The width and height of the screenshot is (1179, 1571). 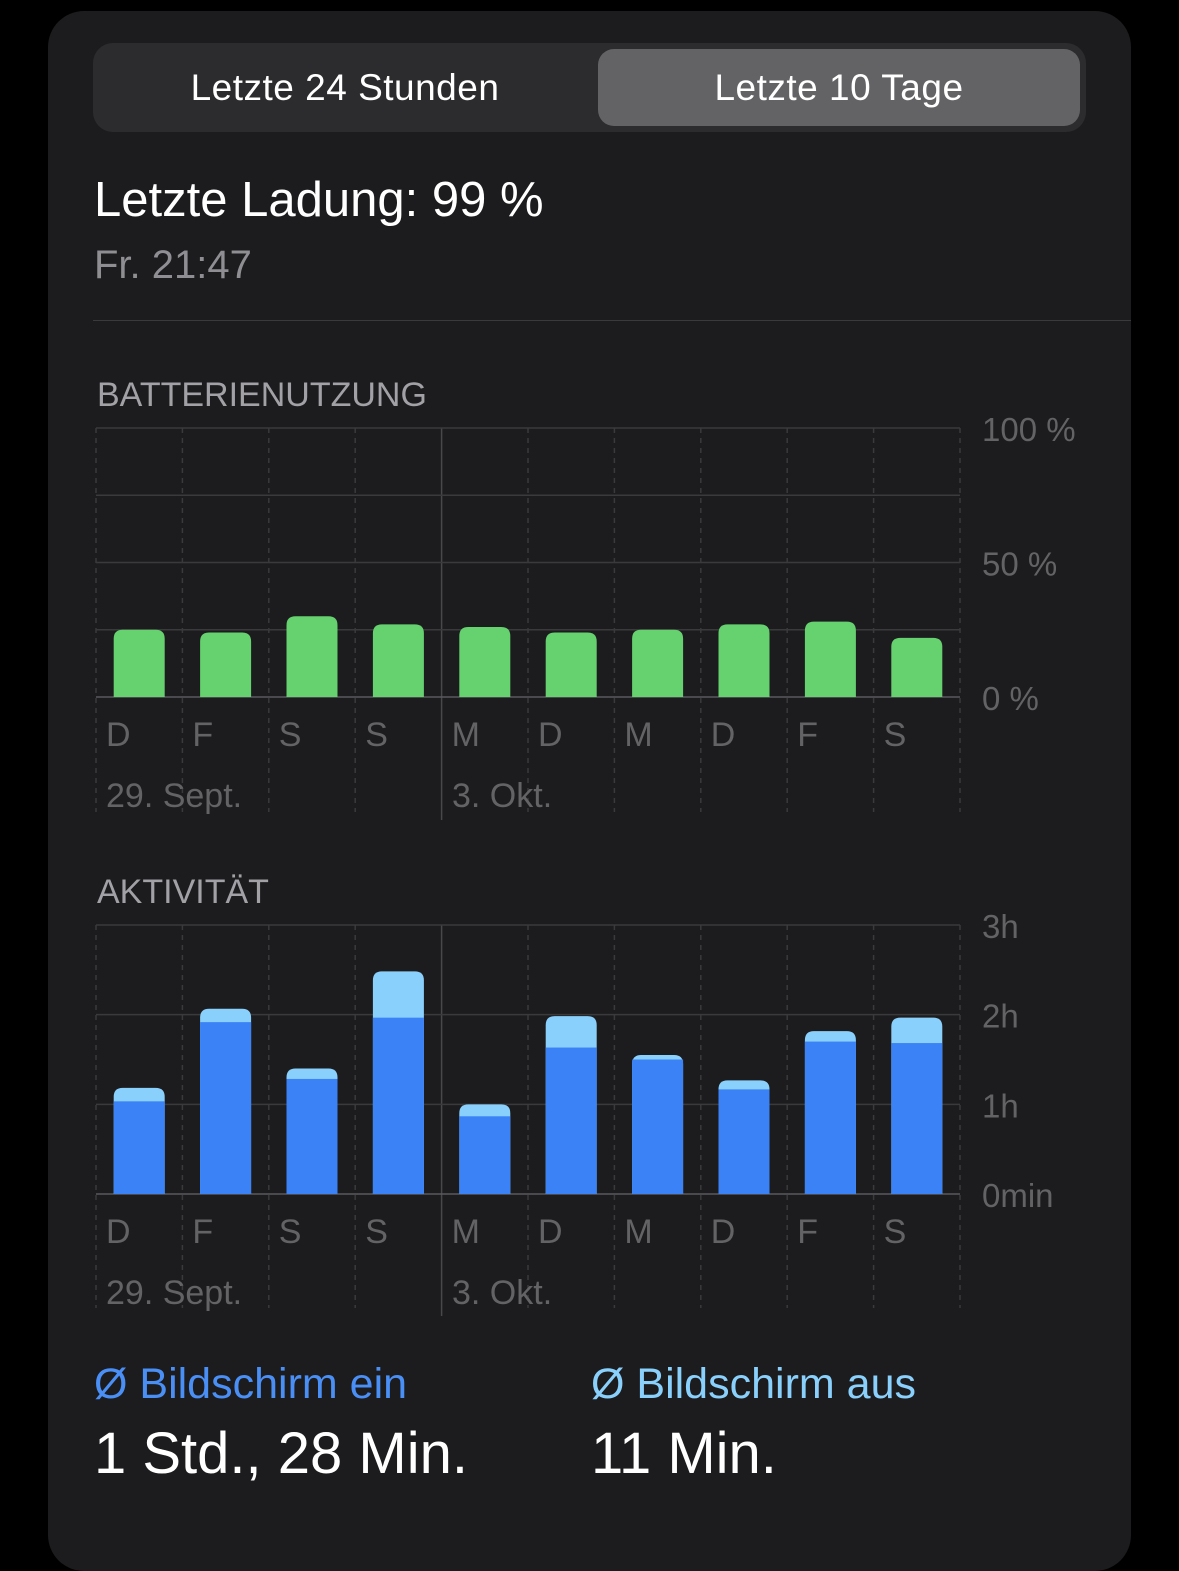 I want to click on chart-0-ytick: 0 %, so click(x=1010, y=698).